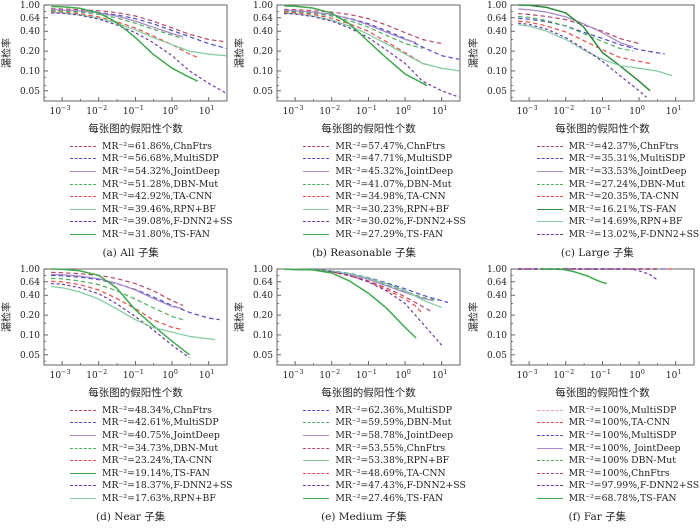 The image size is (700, 528). Describe the element at coordinates (393, 423) in the screenshot. I see `legend-label: MR⁻²=59.59%,DBN-Mut` at that location.